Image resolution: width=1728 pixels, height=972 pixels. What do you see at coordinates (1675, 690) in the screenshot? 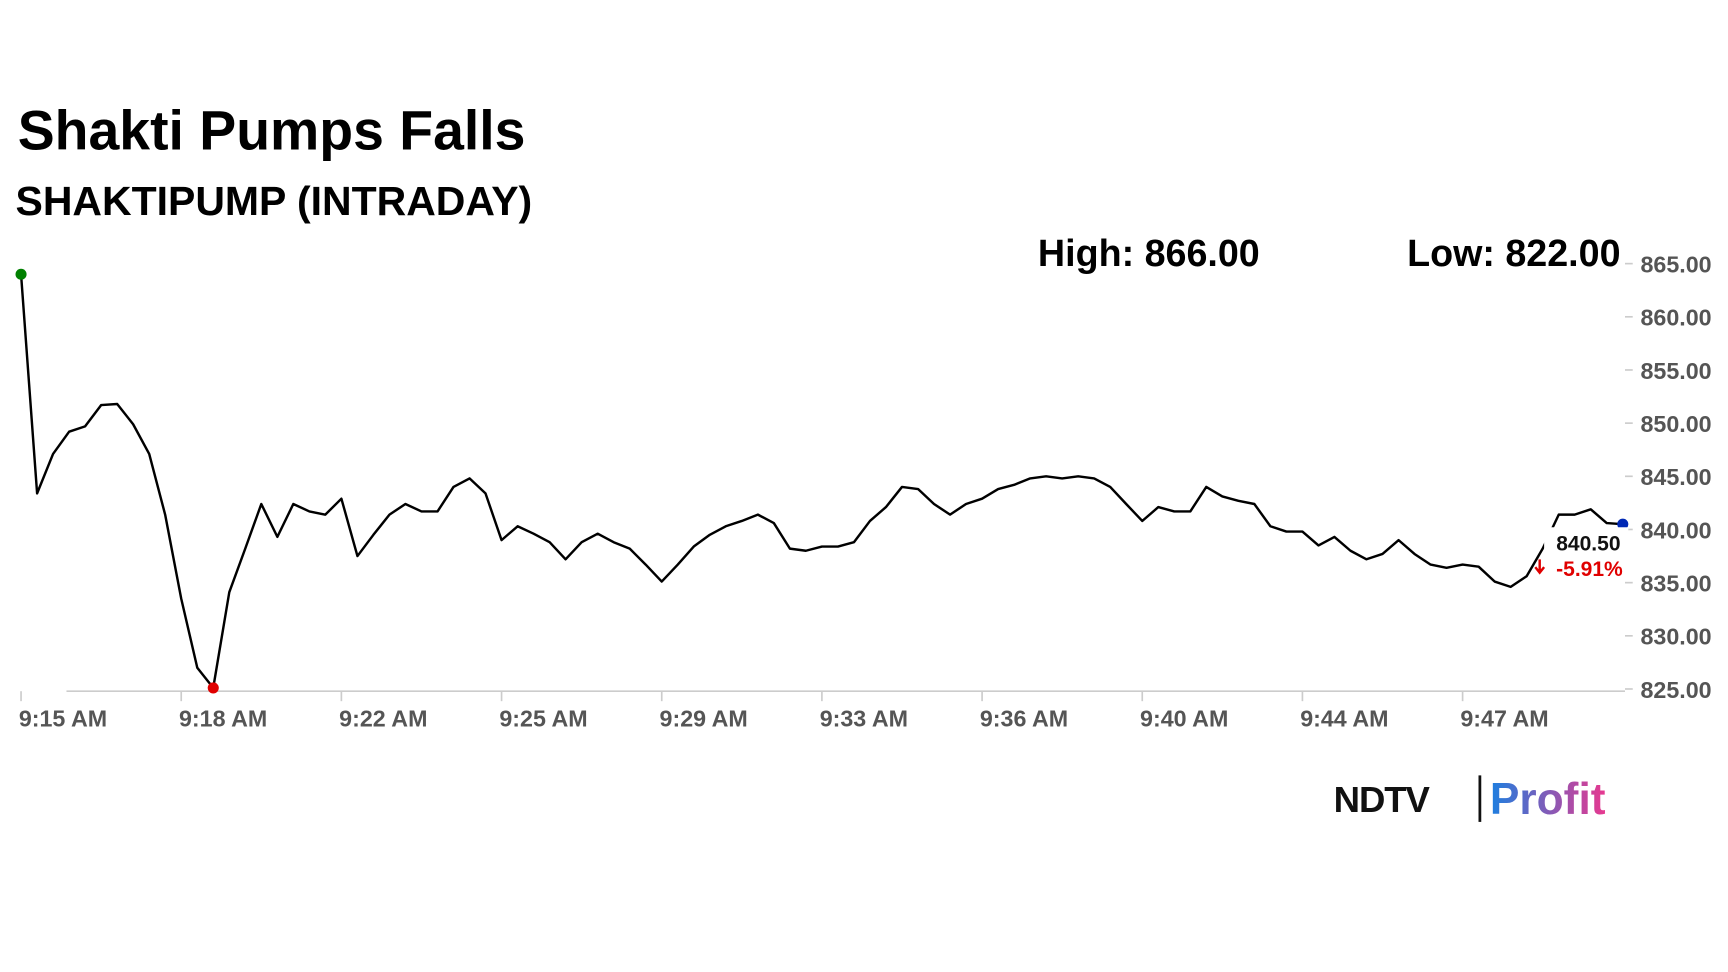
I see `y-tick-label: 825.00` at bounding box center [1675, 690].